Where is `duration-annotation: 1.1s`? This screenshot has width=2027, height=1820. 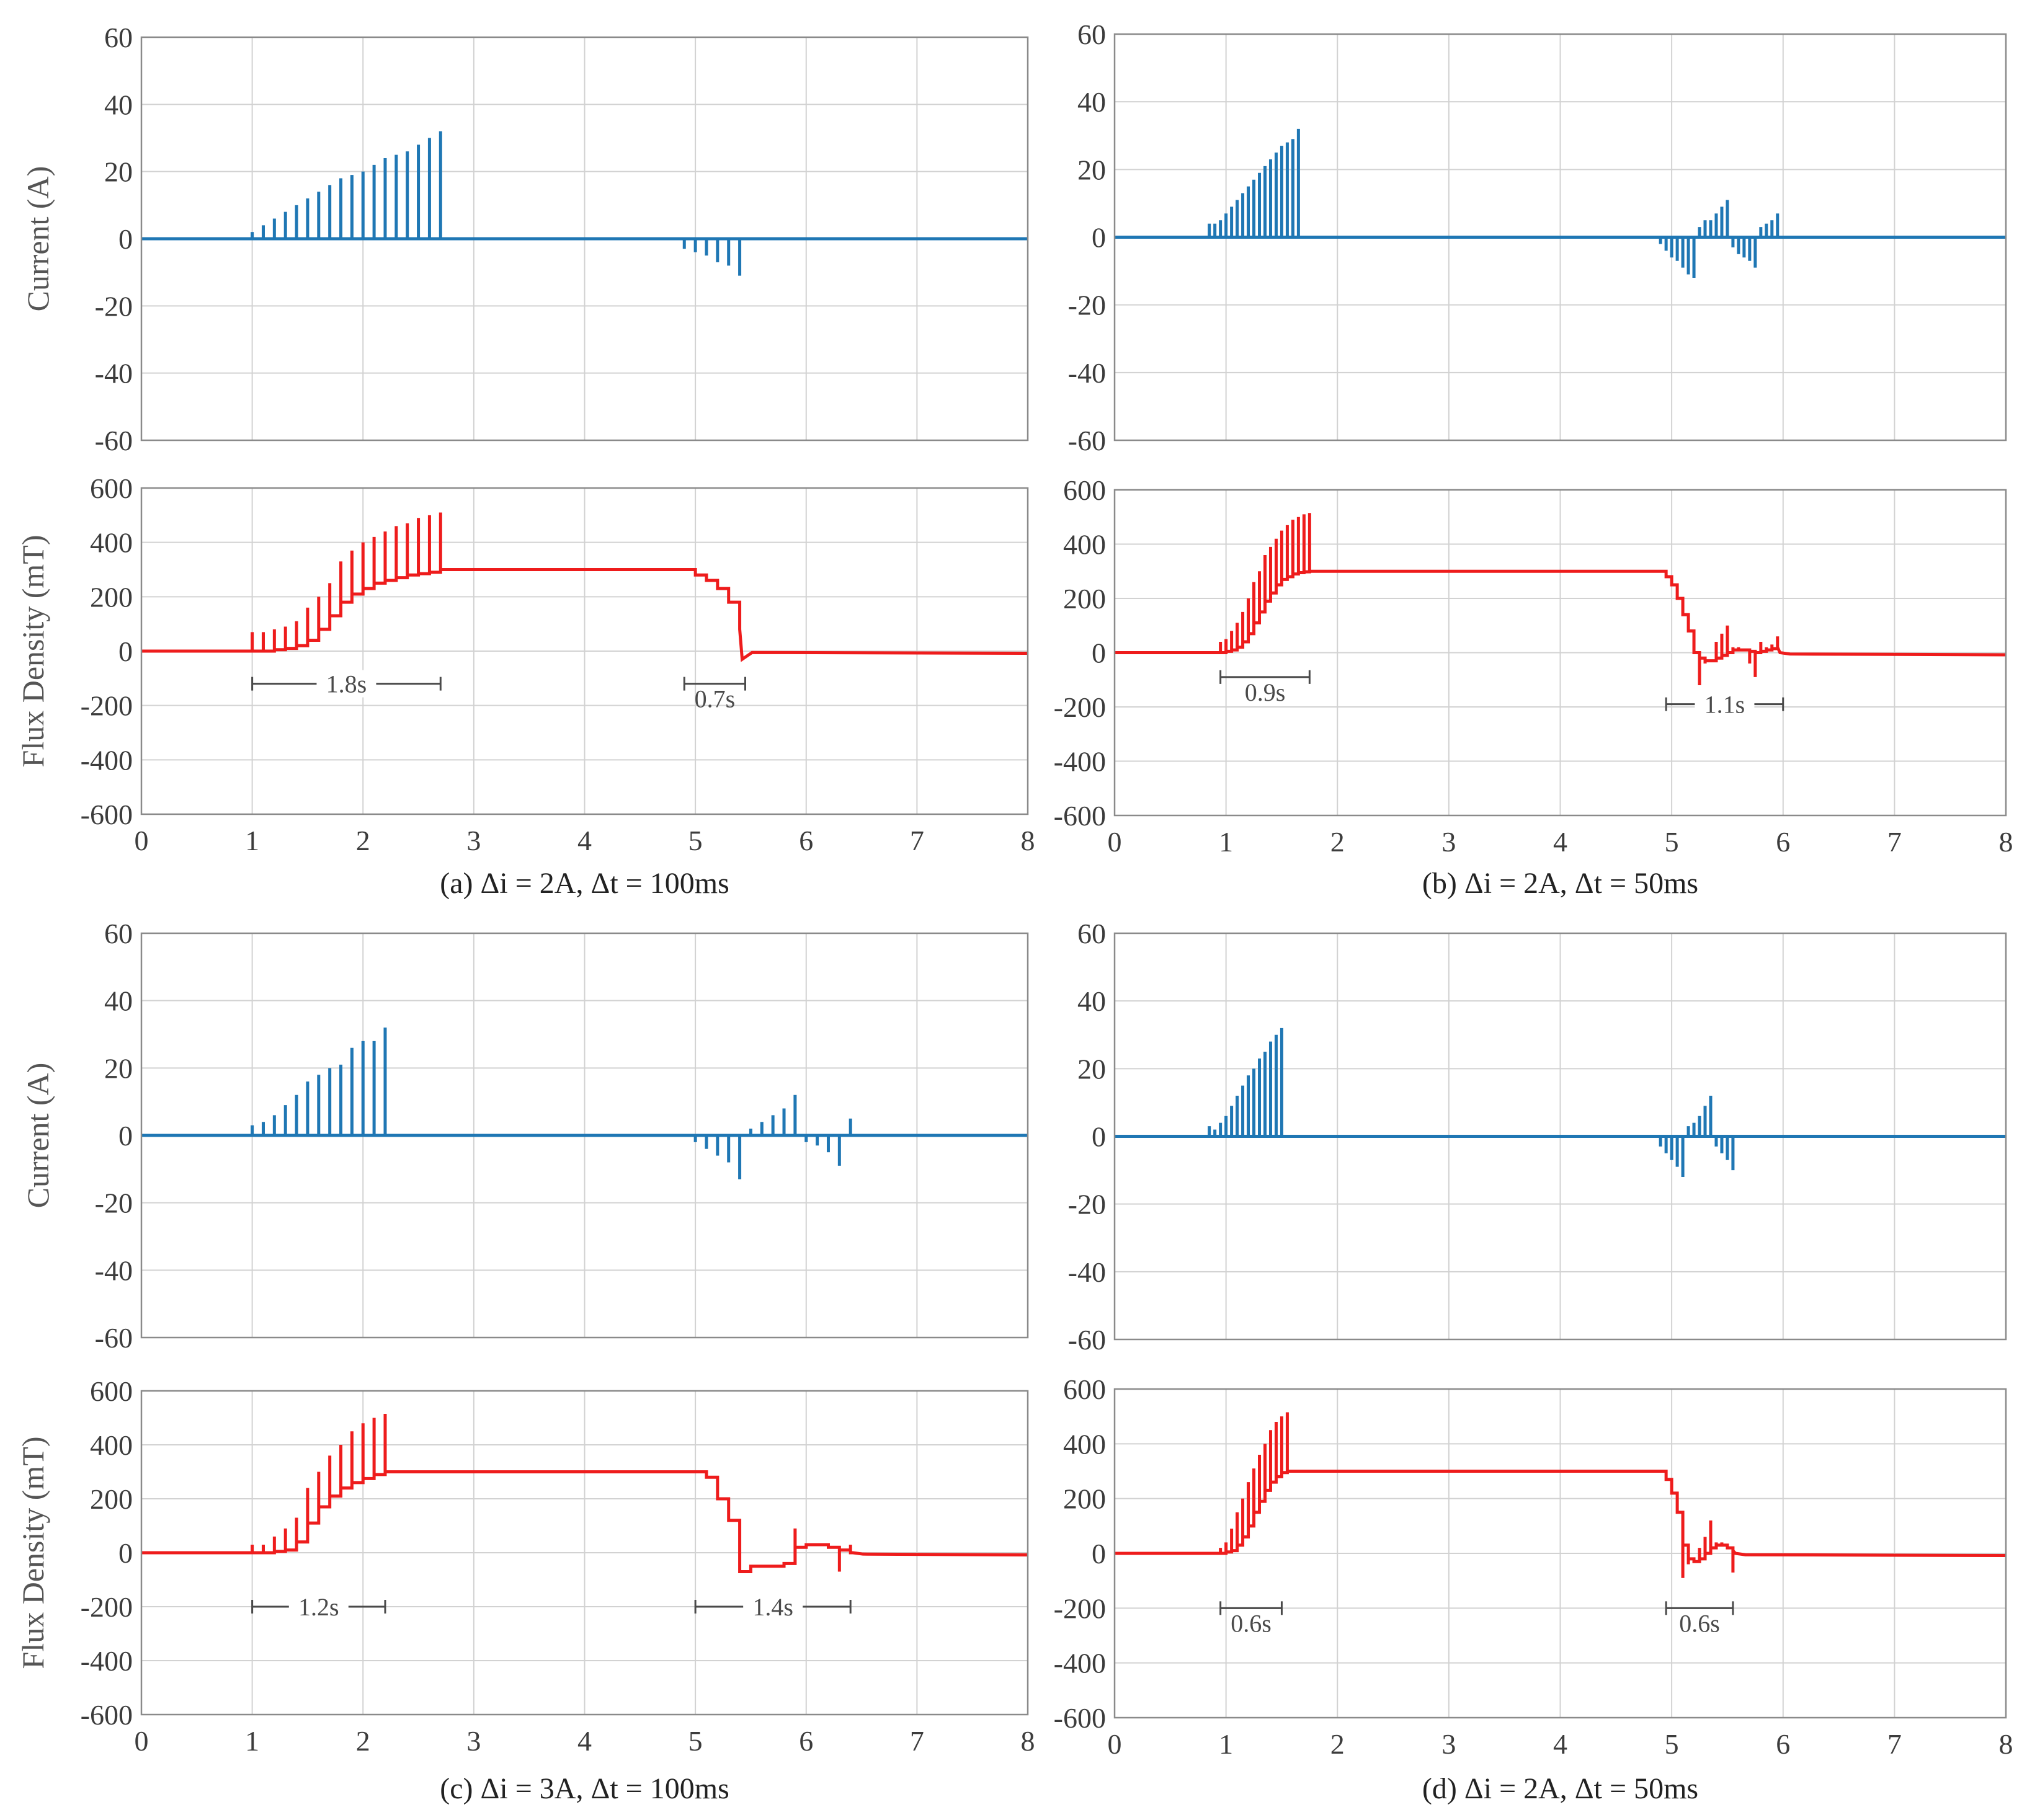
duration-annotation: 1.1s is located at coordinates (1725, 705).